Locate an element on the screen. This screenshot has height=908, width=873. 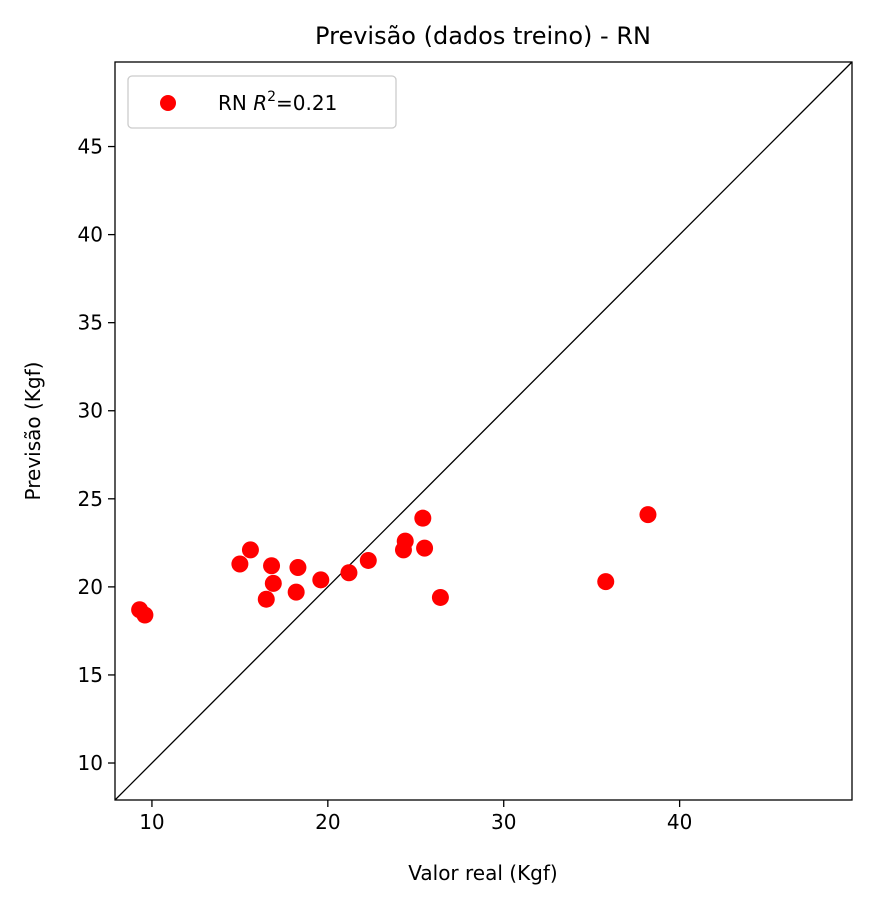
points-layer is located at coordinates (394, 565).